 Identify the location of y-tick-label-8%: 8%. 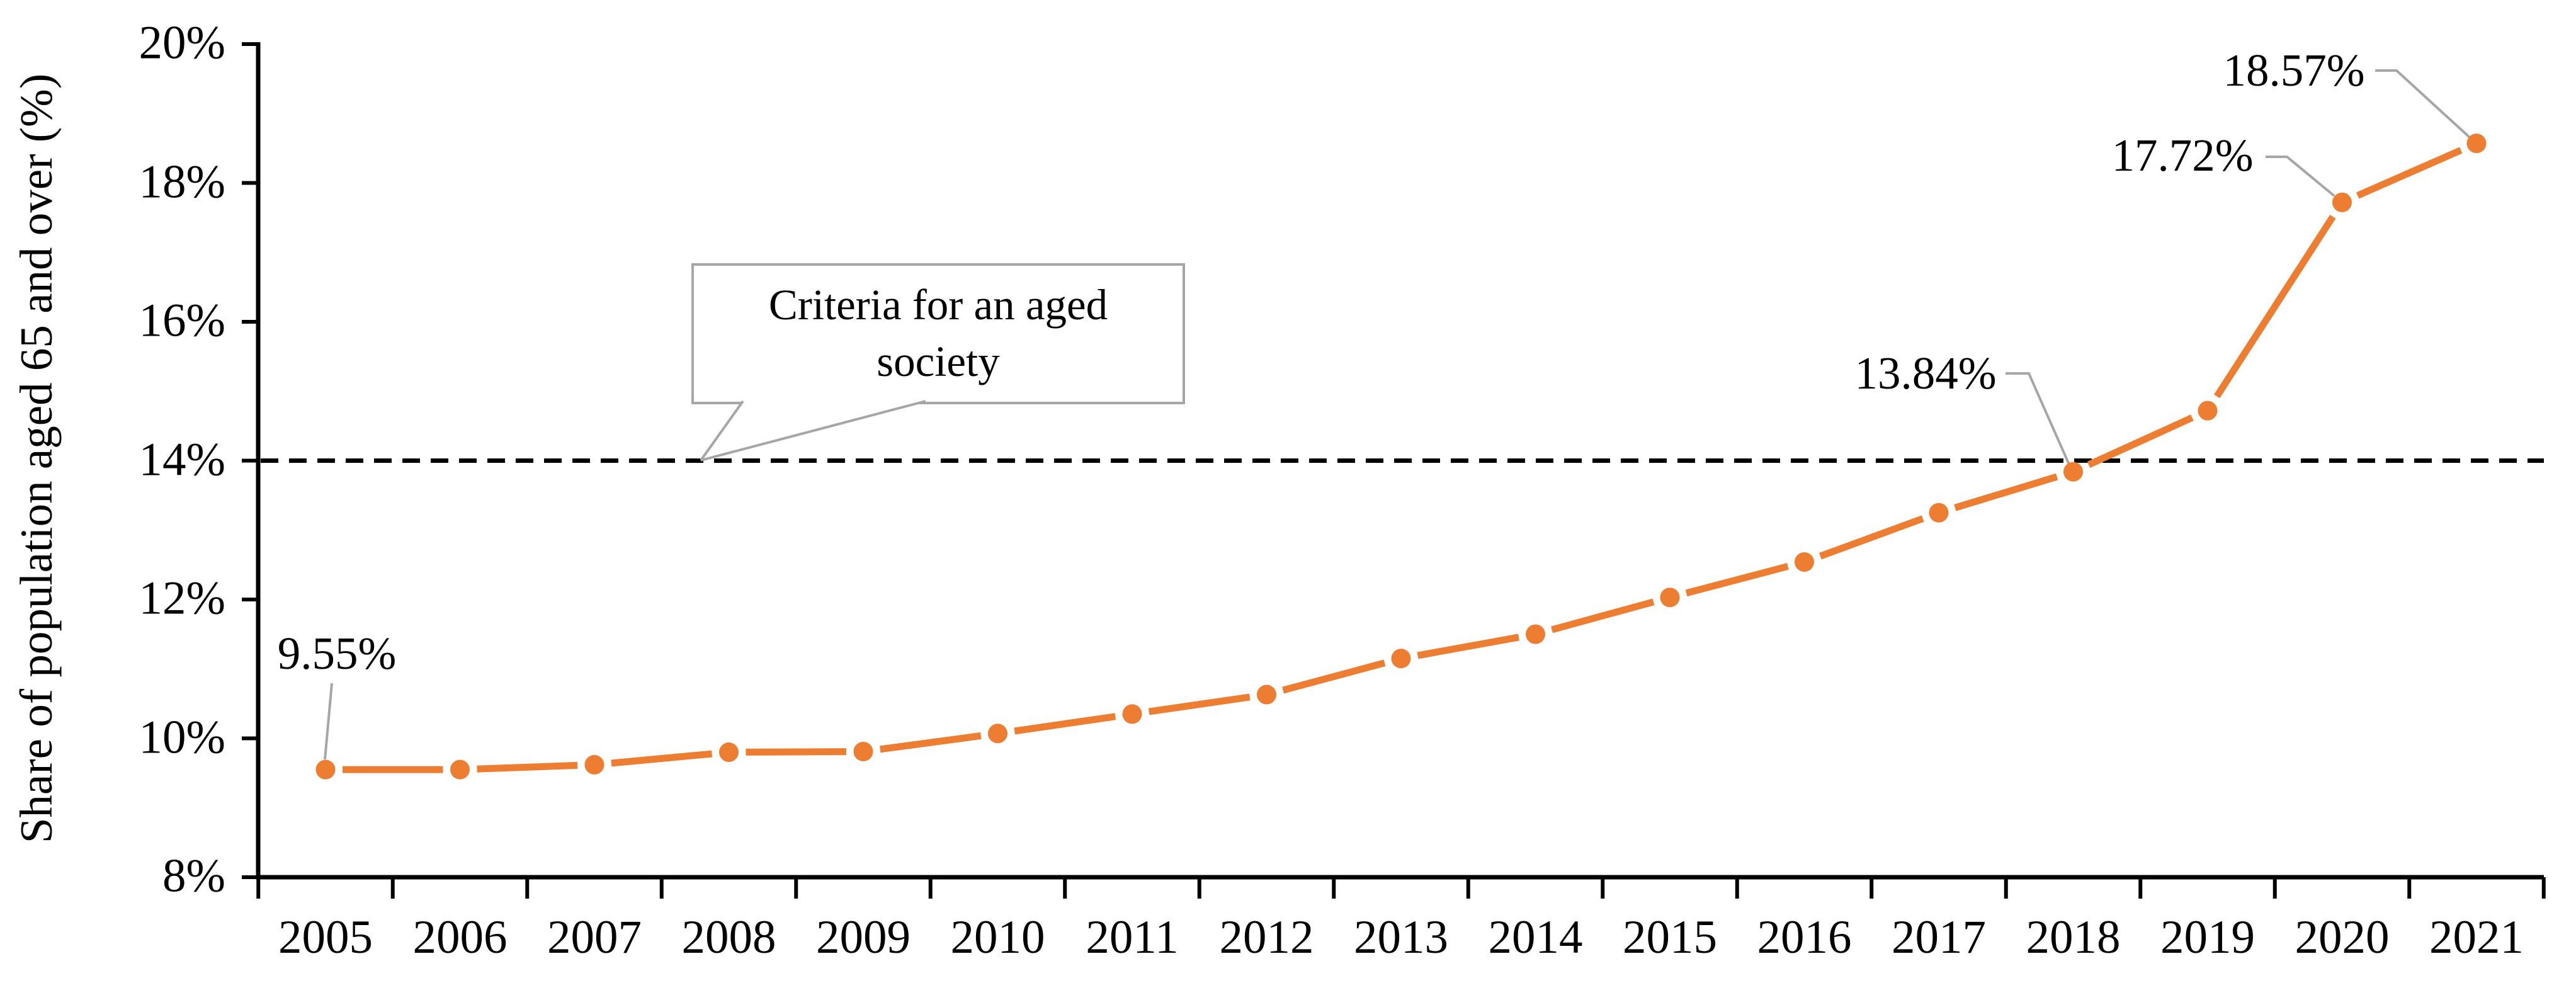
(193, 875).